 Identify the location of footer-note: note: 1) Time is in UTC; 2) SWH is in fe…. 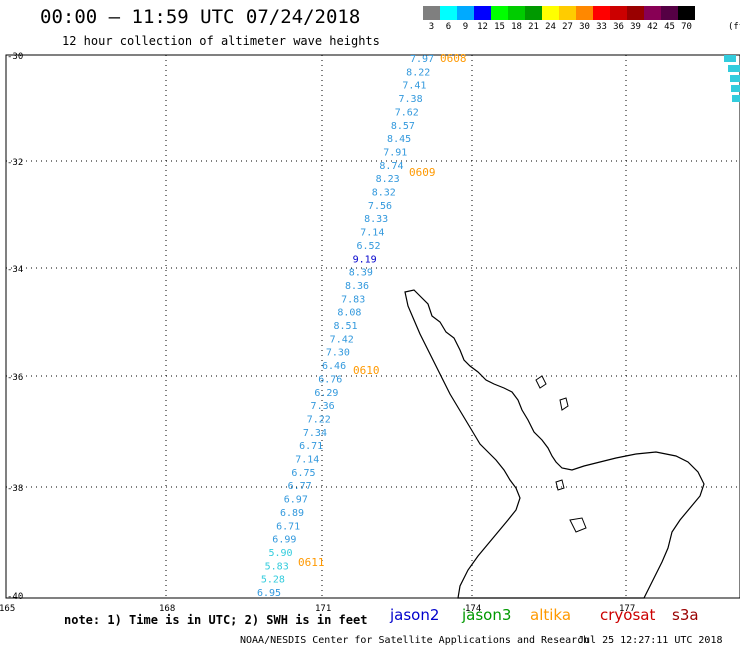
(216, 620).